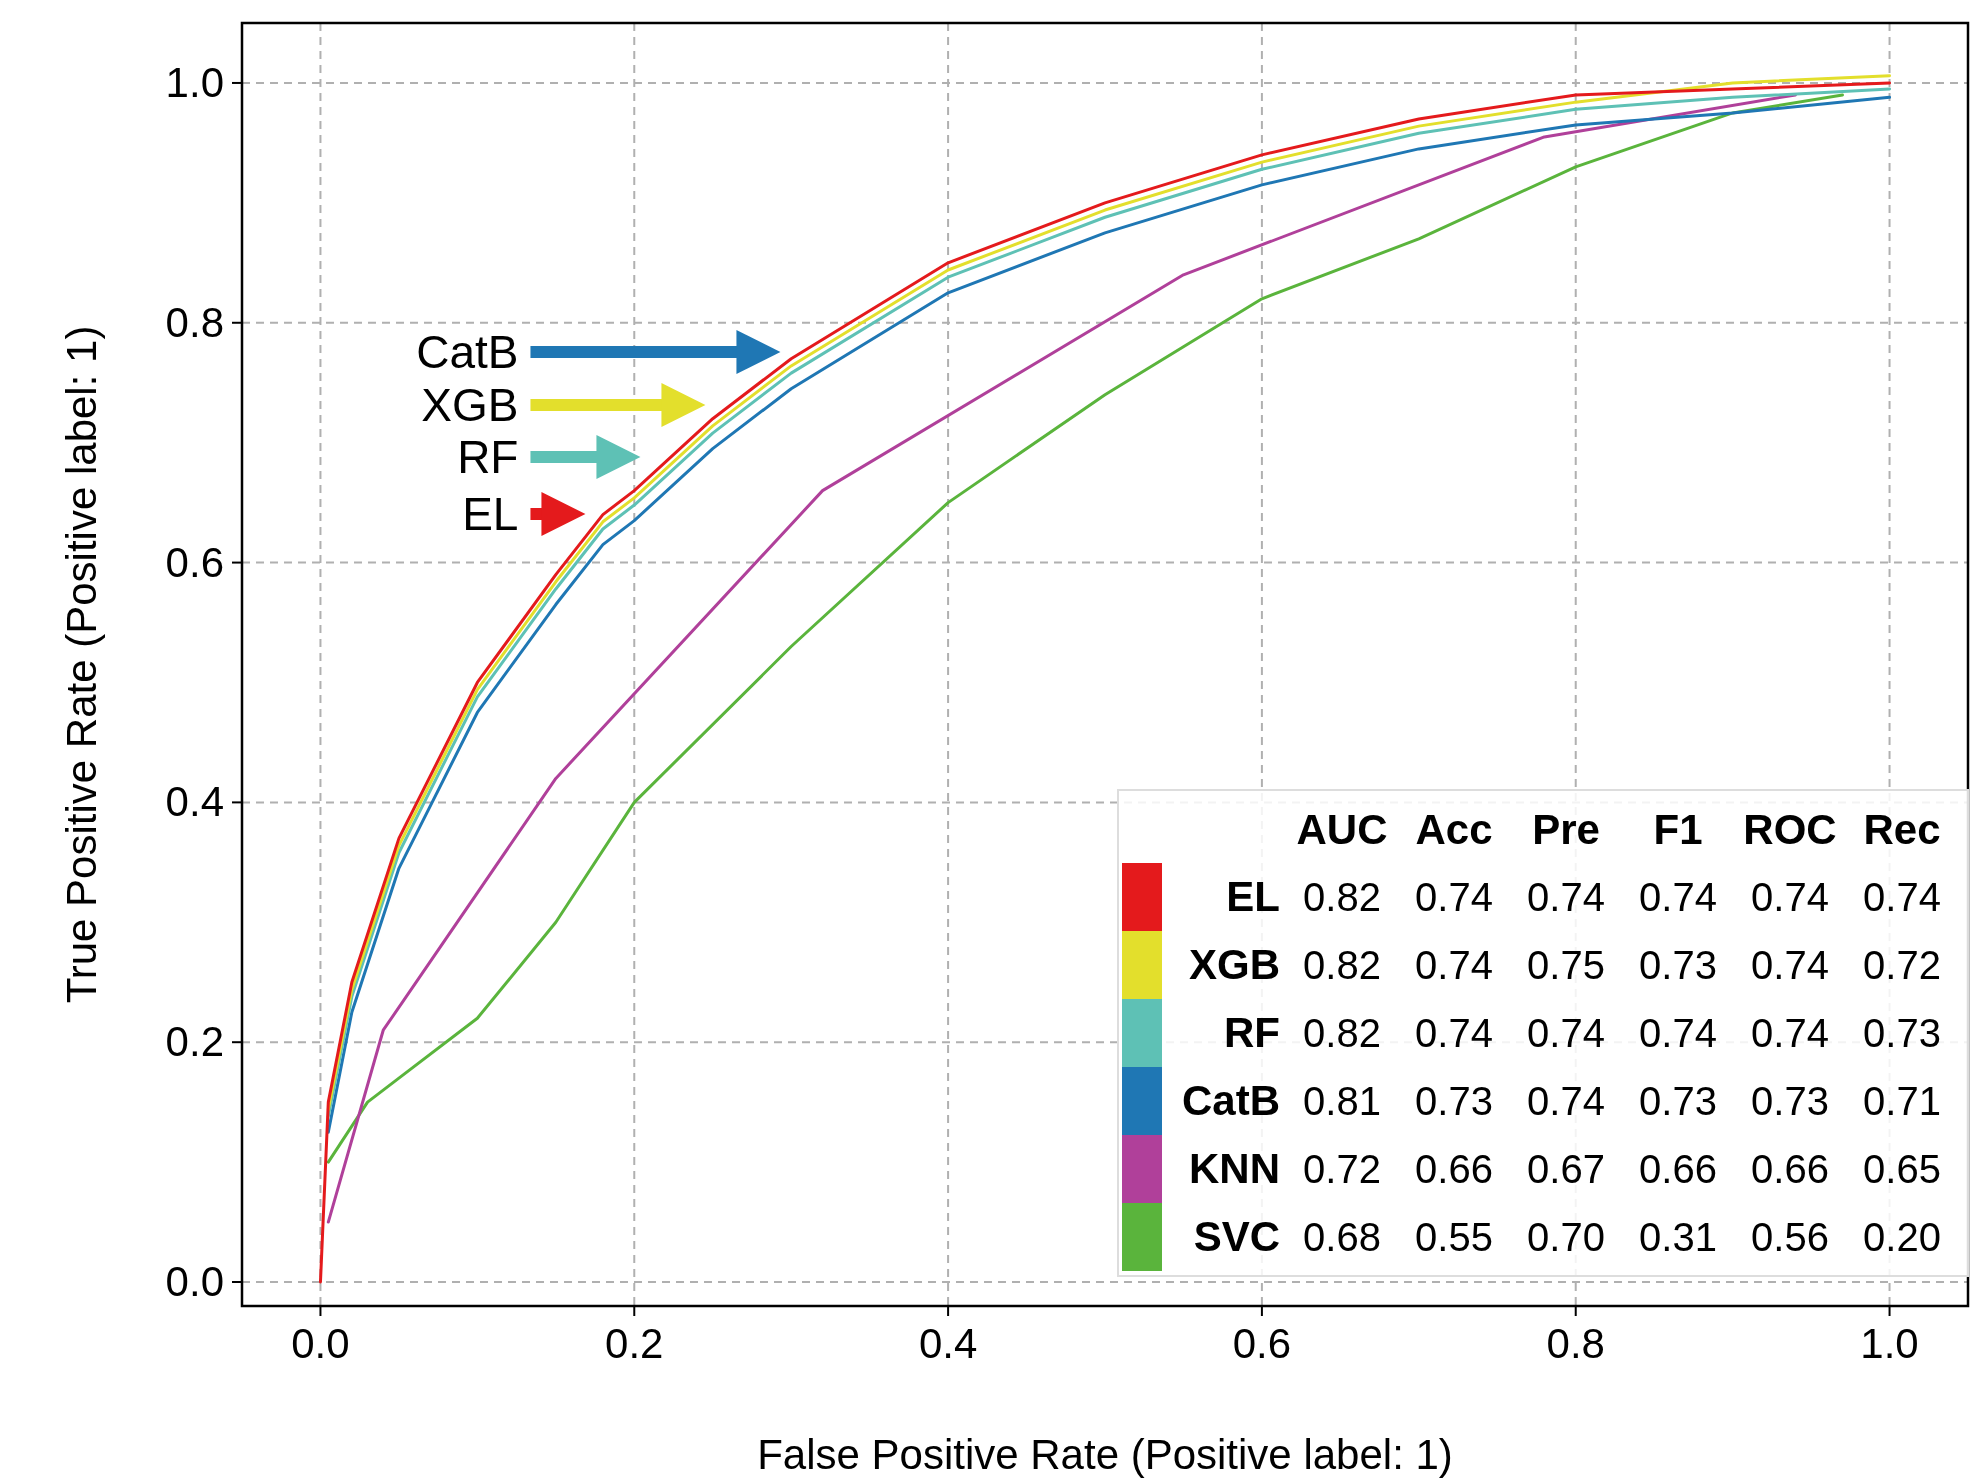 The image size is (1982, 1481). I want to click on annotation: 0.70, so click(1566, 1237).